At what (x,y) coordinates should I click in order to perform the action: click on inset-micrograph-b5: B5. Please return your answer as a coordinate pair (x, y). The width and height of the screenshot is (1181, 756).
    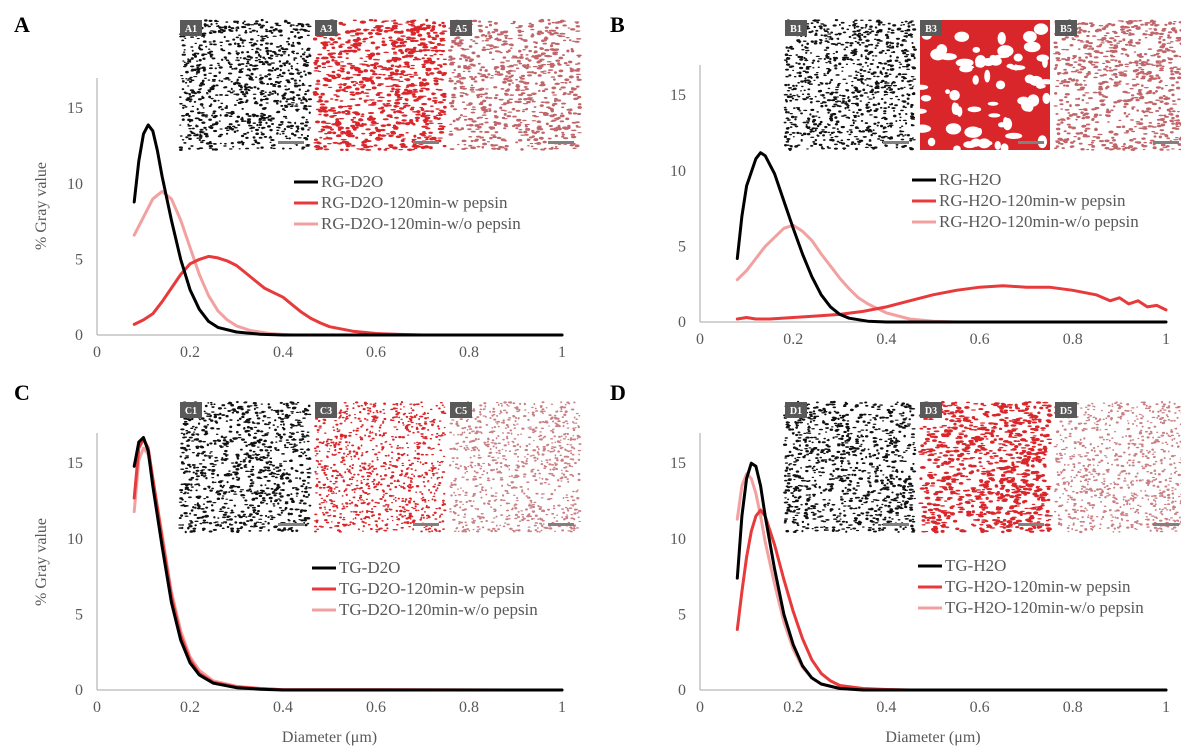
    Looking at the image, I should click on (1117, 85).